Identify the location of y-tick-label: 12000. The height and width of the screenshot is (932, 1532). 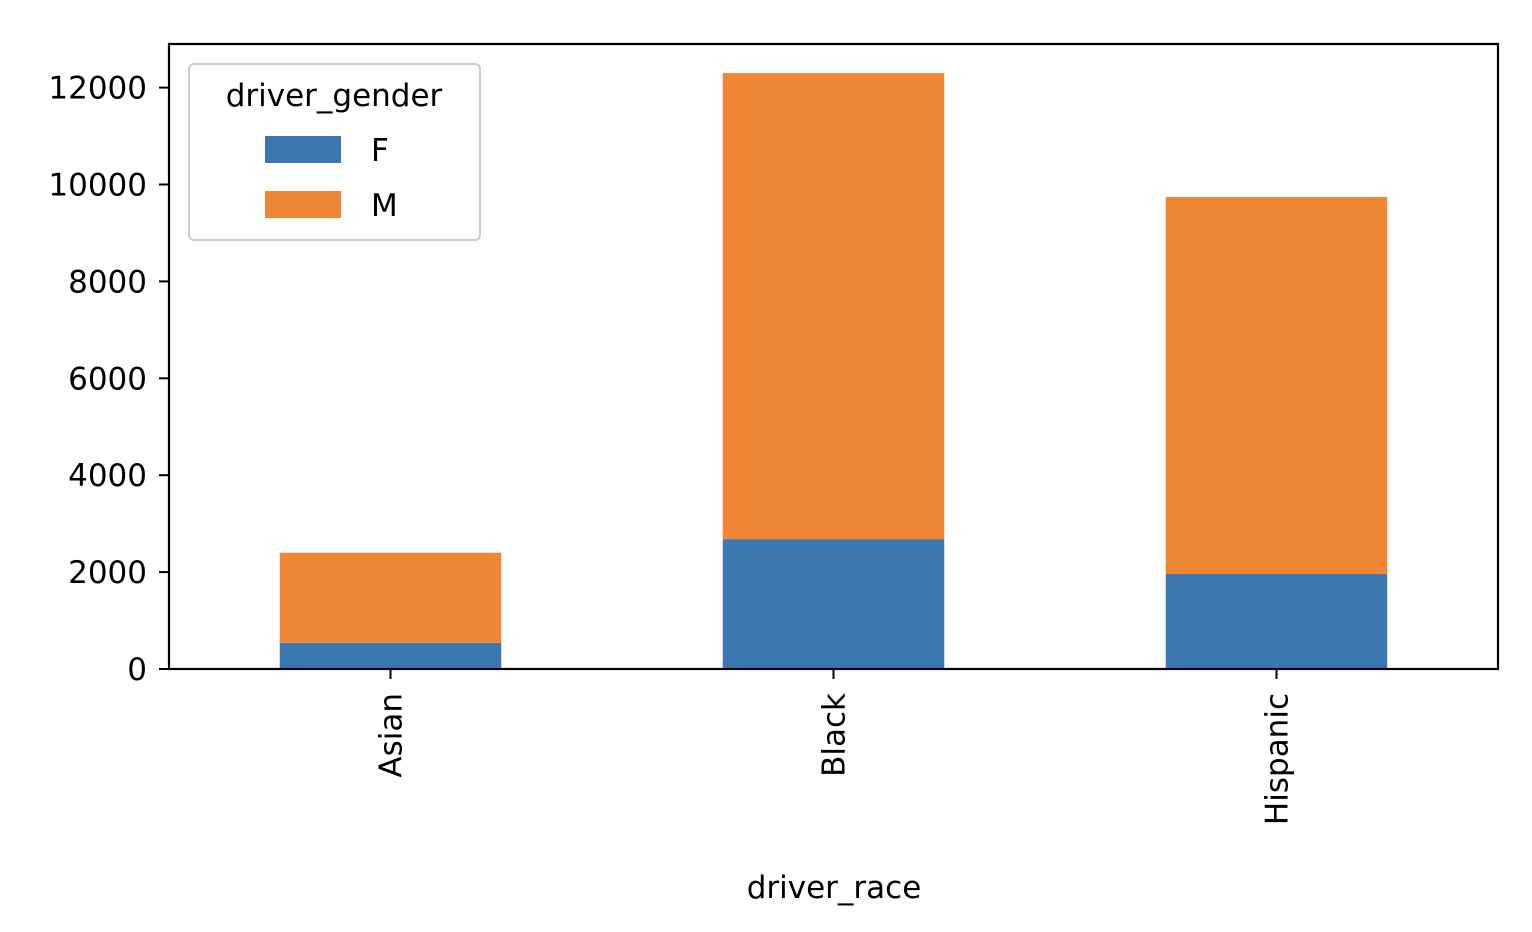
(97, 89).